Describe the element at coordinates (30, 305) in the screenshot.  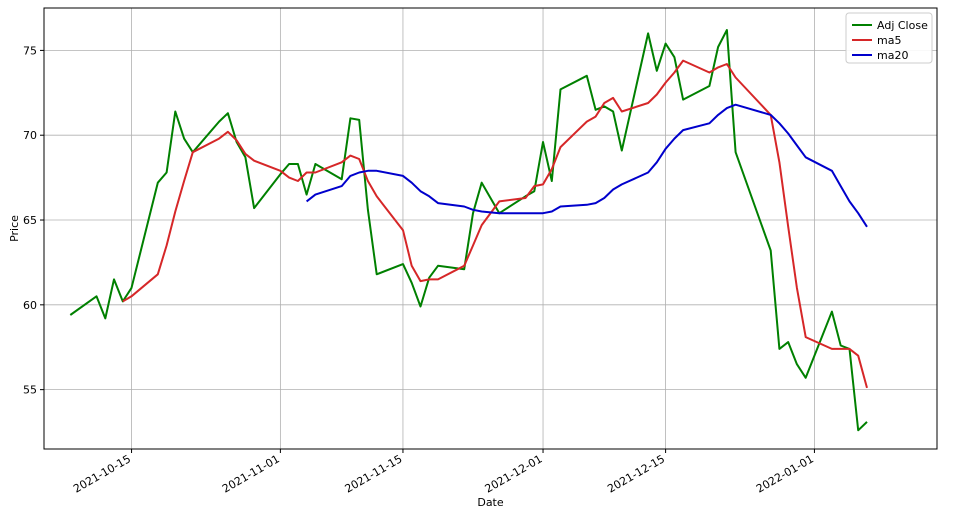
I see `y-tick-label: 60` at that location.